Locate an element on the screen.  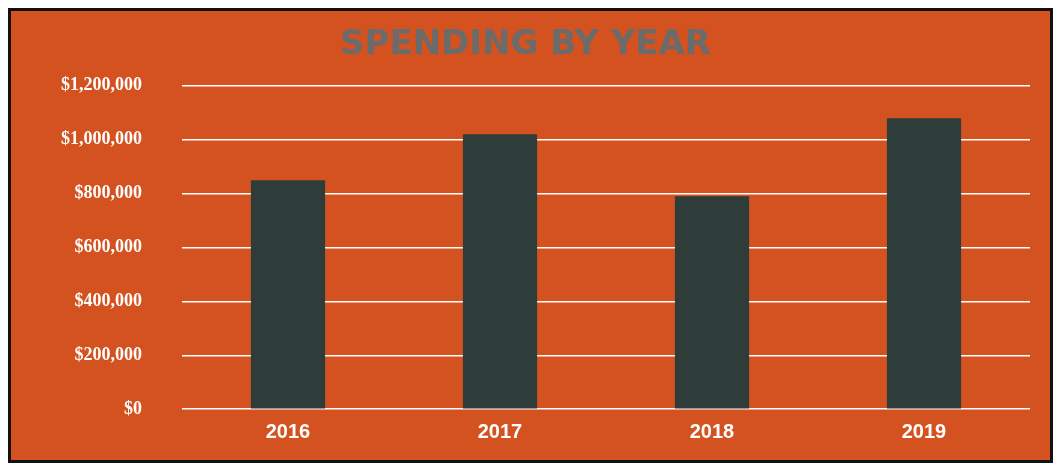
y-tick-label: $400,000 is located at coordinates (108, 300).